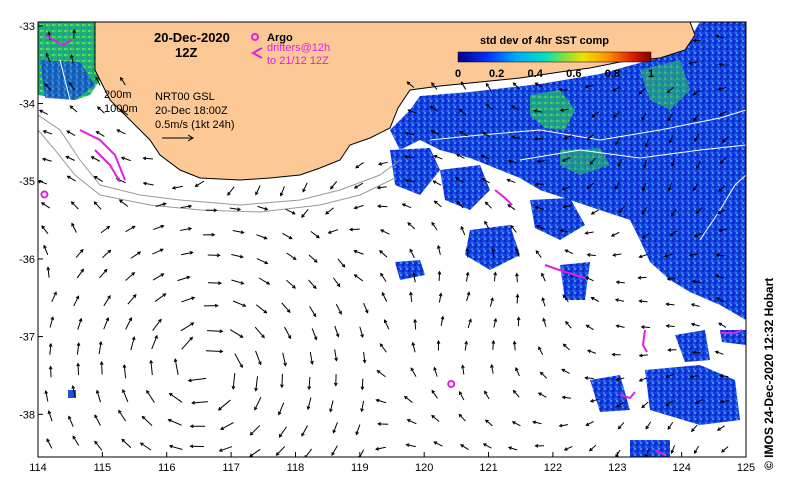  I want to click on colorbar-tick-label: 1, so click(651, 74).